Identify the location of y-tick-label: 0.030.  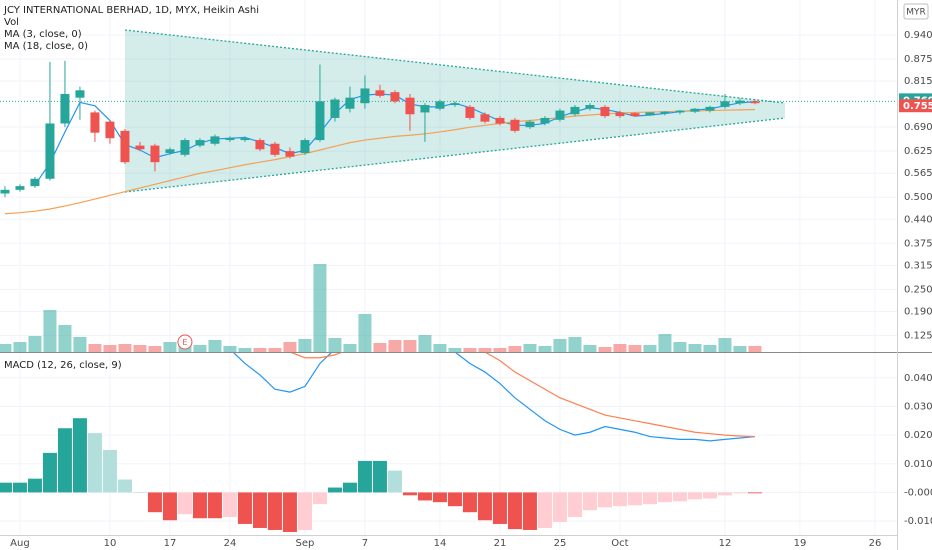
(918, 406).